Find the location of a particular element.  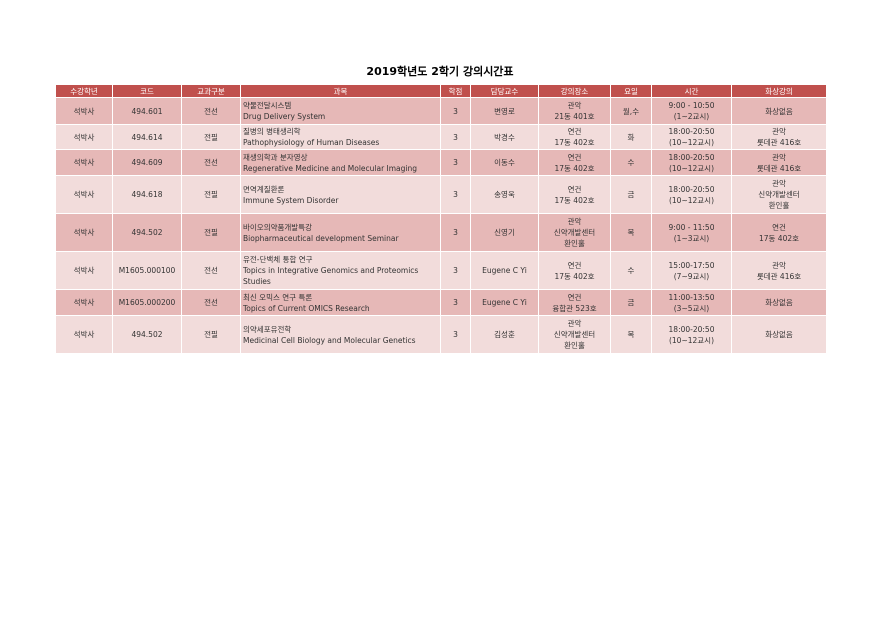

header-professor: 담당교수 is located at coordinates (504, 91).